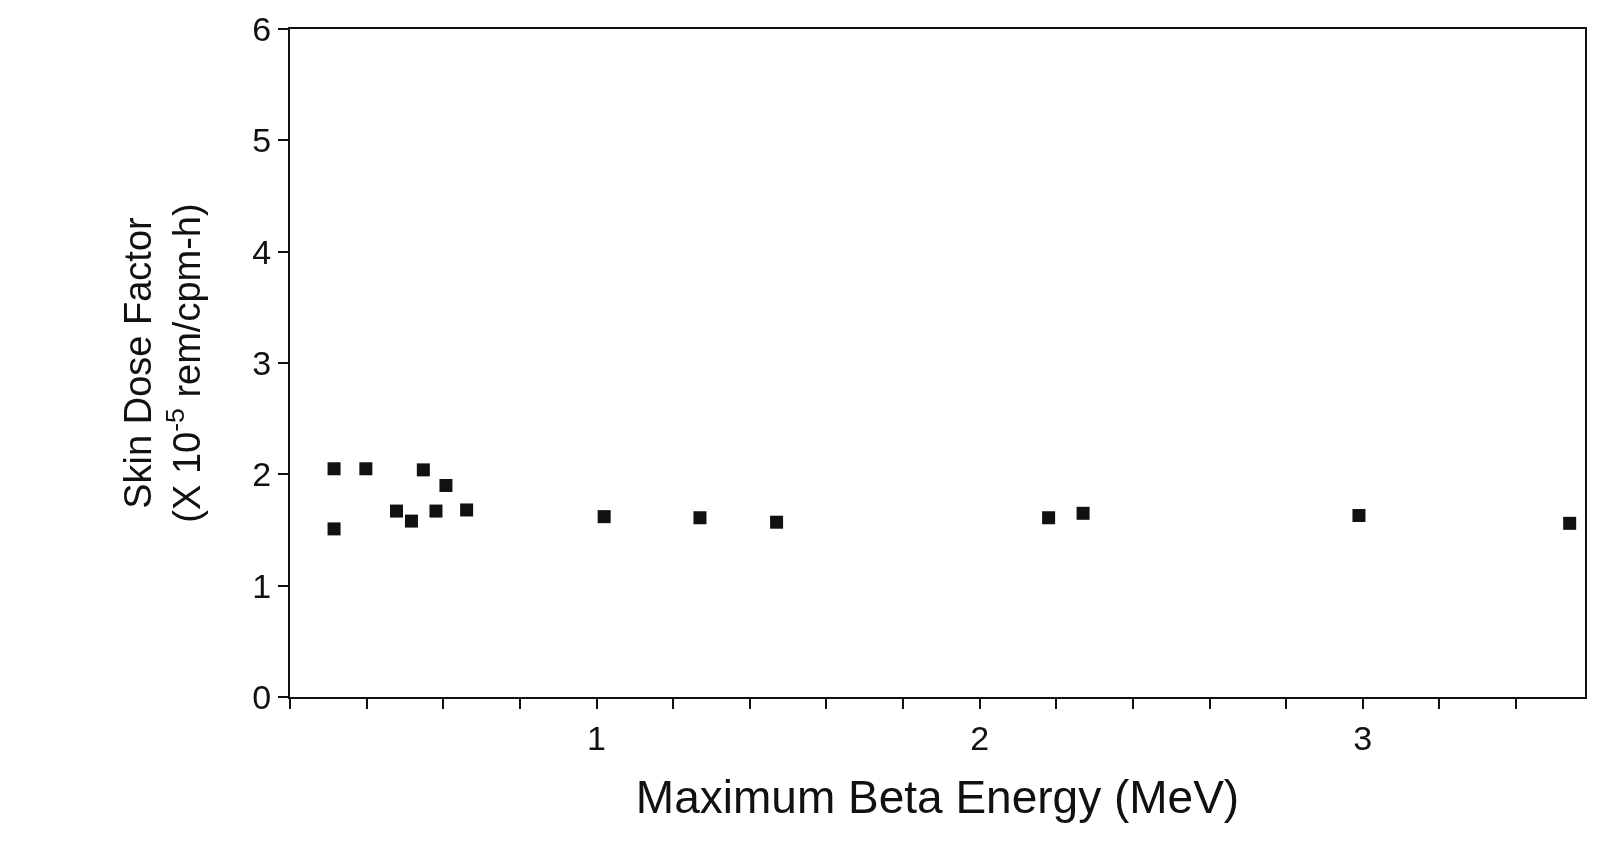 The width and height of the screenshot is (1597, 857). What do you see at coordinates (262, 696) in the screenshot?
I see `y-tick-label: 0` at bounding box center [262, 696].